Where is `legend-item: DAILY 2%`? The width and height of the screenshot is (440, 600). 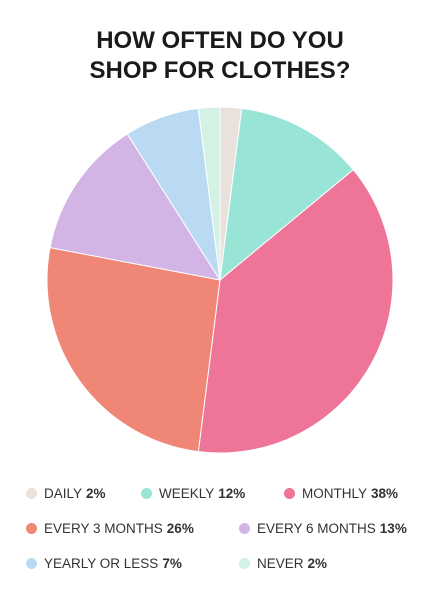
legend-item: DAILY 2% is located at coordinates (66, 493).